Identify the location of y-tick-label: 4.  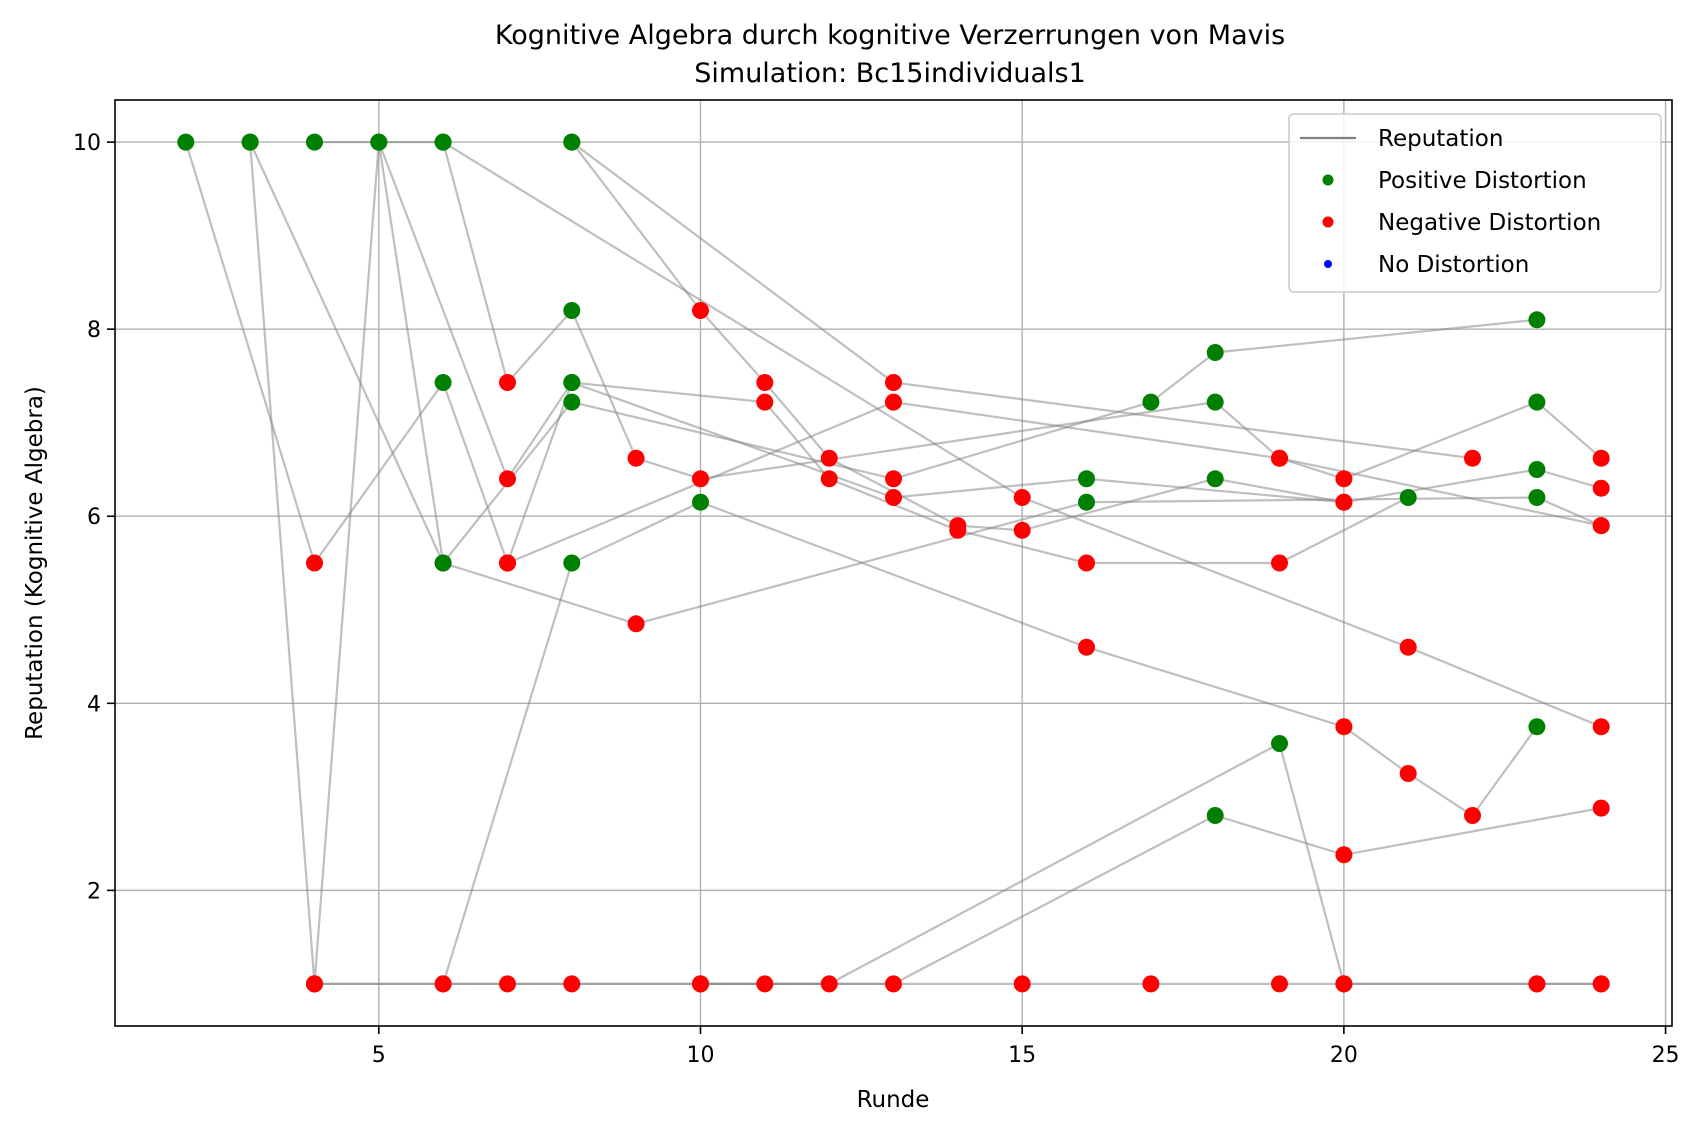
(94, 704).